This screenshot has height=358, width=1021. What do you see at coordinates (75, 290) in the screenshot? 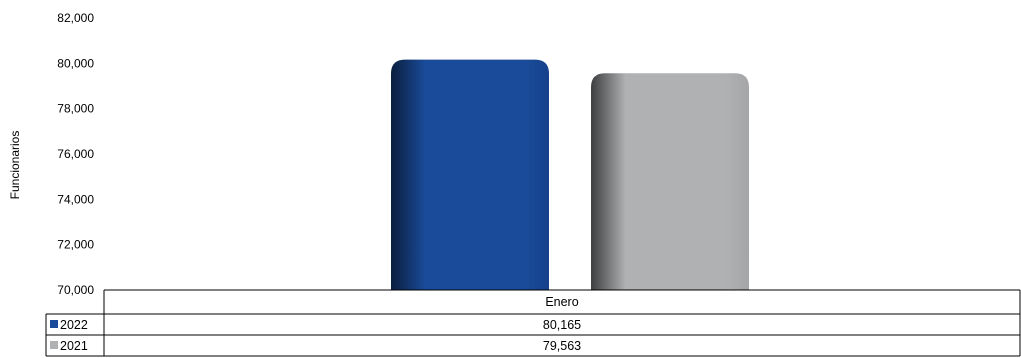
I see `y-tick-label: 70,000` at bounding box center [75, 290].